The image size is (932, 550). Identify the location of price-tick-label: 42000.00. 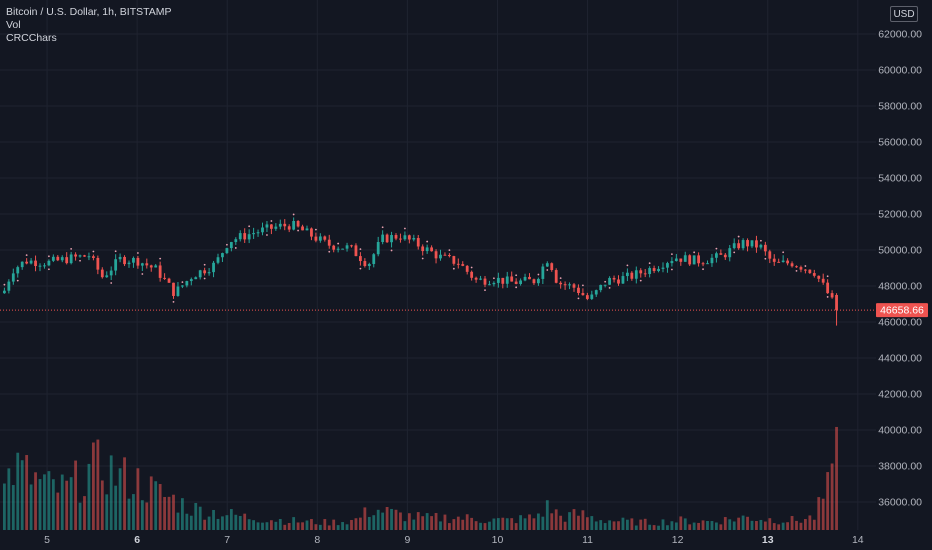
(900, 395).